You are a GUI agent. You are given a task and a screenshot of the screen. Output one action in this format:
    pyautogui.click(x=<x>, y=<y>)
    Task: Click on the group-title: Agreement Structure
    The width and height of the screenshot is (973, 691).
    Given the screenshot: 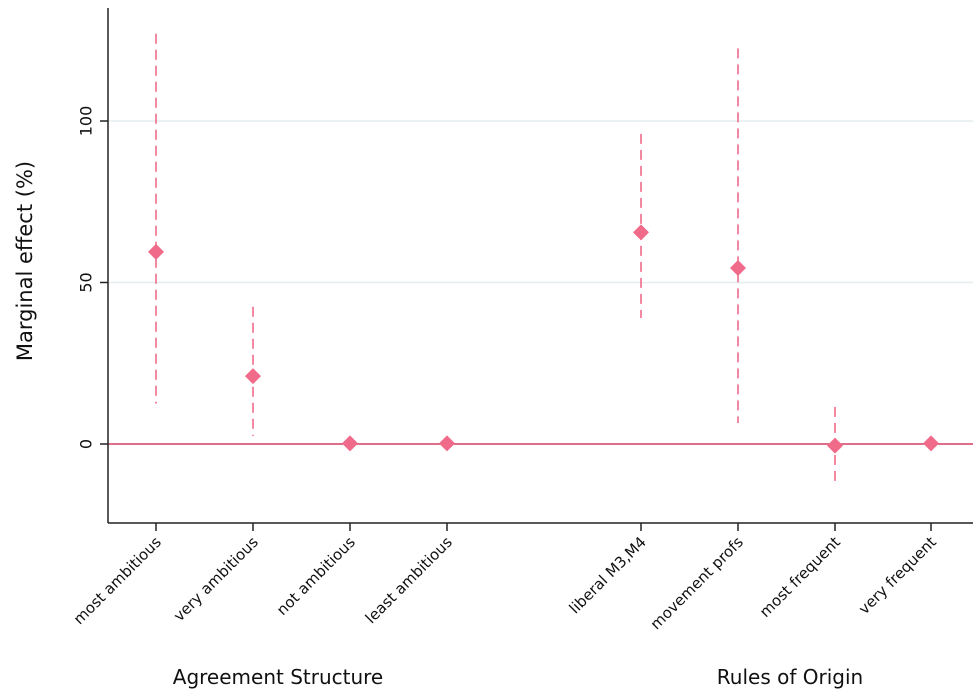 What is the action you would take?
    pyautogui.click(x=278, y=677)
    